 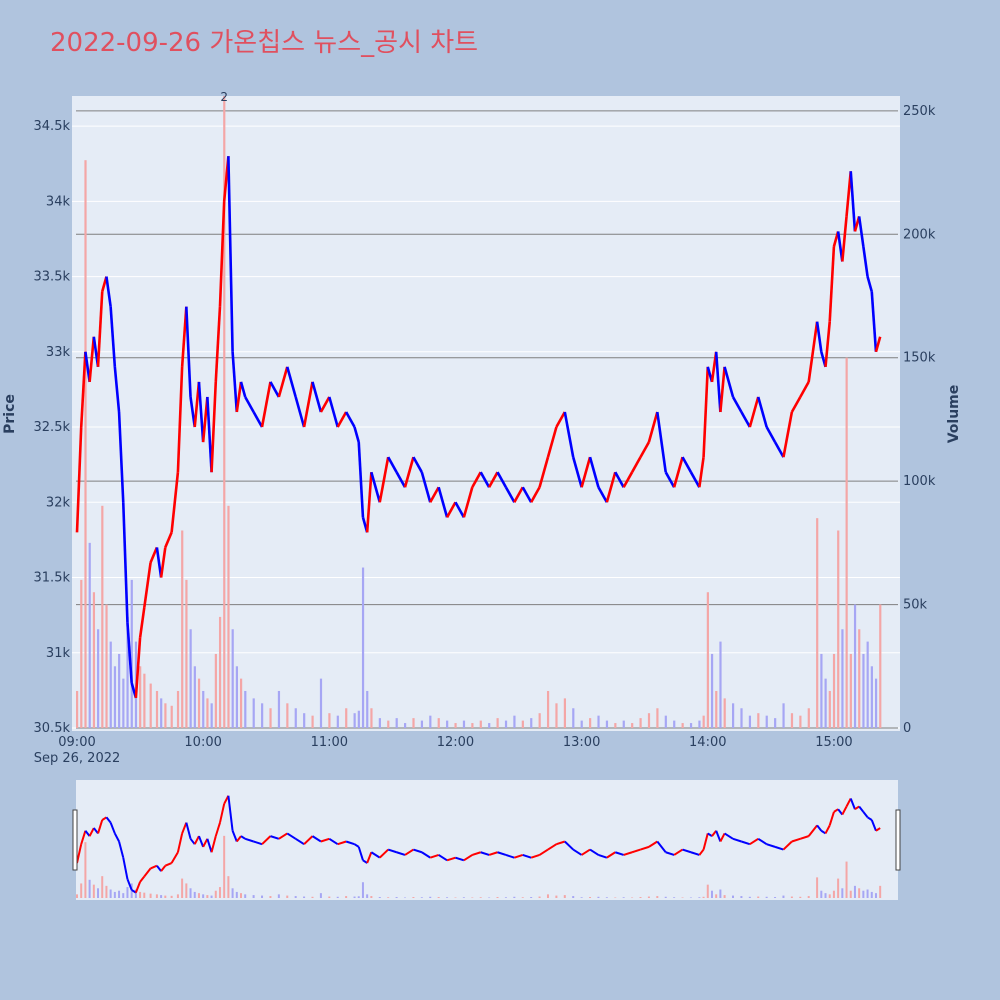 What do you see at coordinates (486, 840) in the screenshot?
I see `range-slider` at bounding box center [486, 840].